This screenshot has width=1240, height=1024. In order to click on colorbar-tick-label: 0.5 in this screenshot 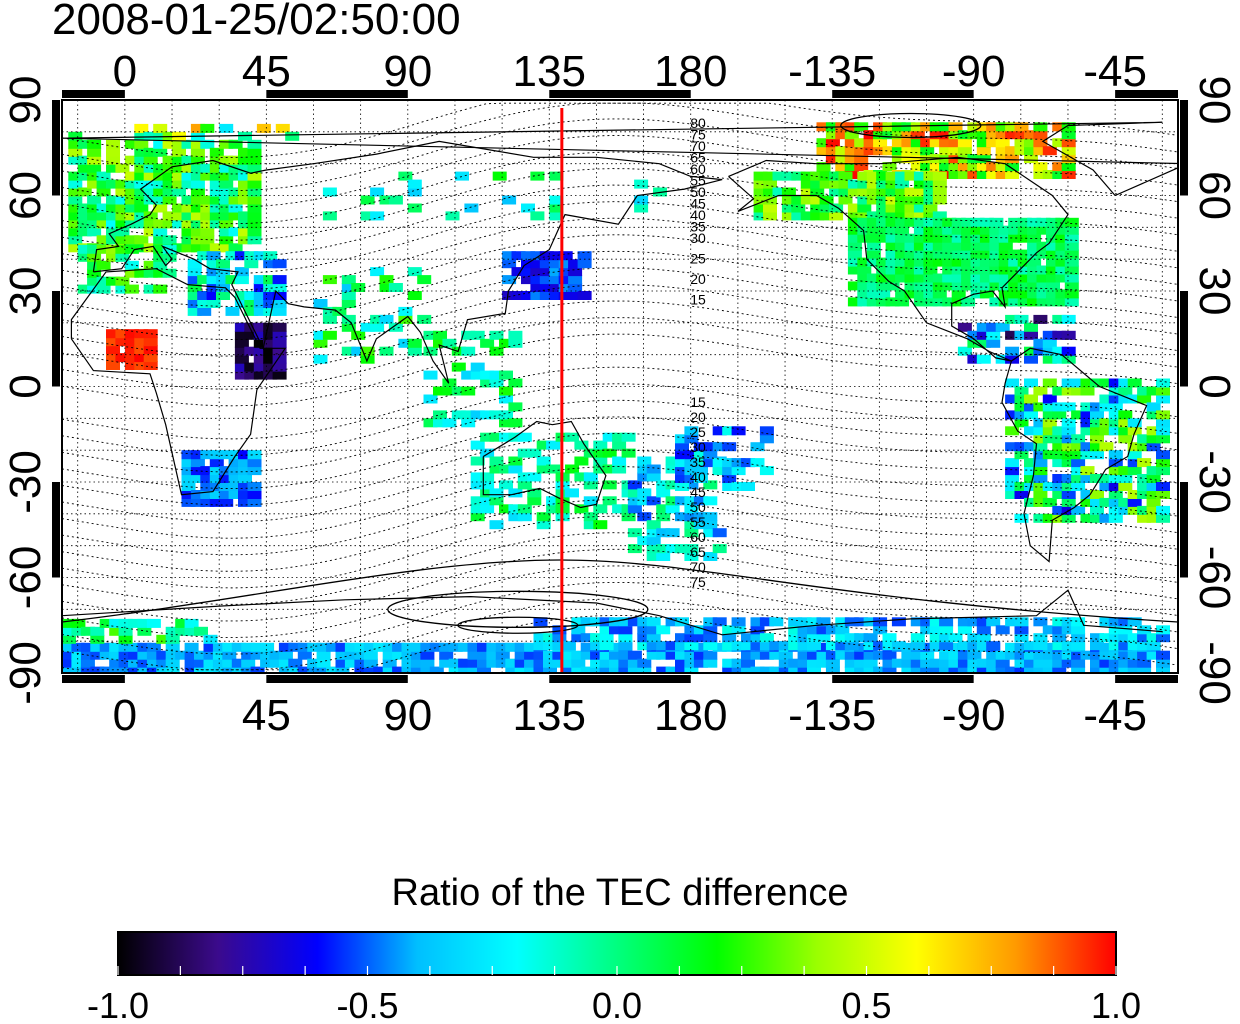, I will do `click(866, 1004)`.